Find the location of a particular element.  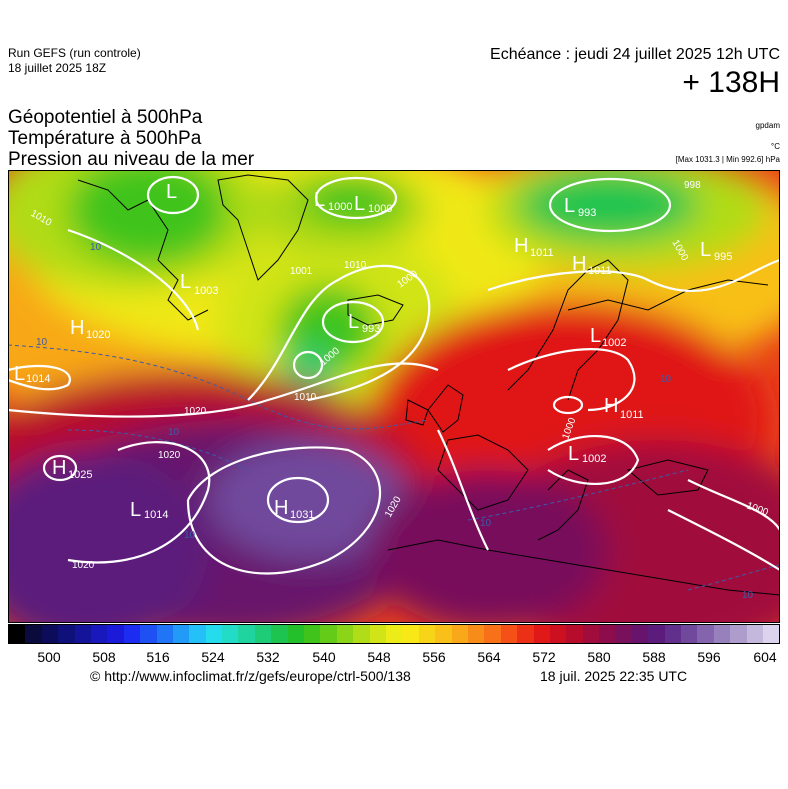

colorbar-tick: 604 is located at coordinates (765, 657).